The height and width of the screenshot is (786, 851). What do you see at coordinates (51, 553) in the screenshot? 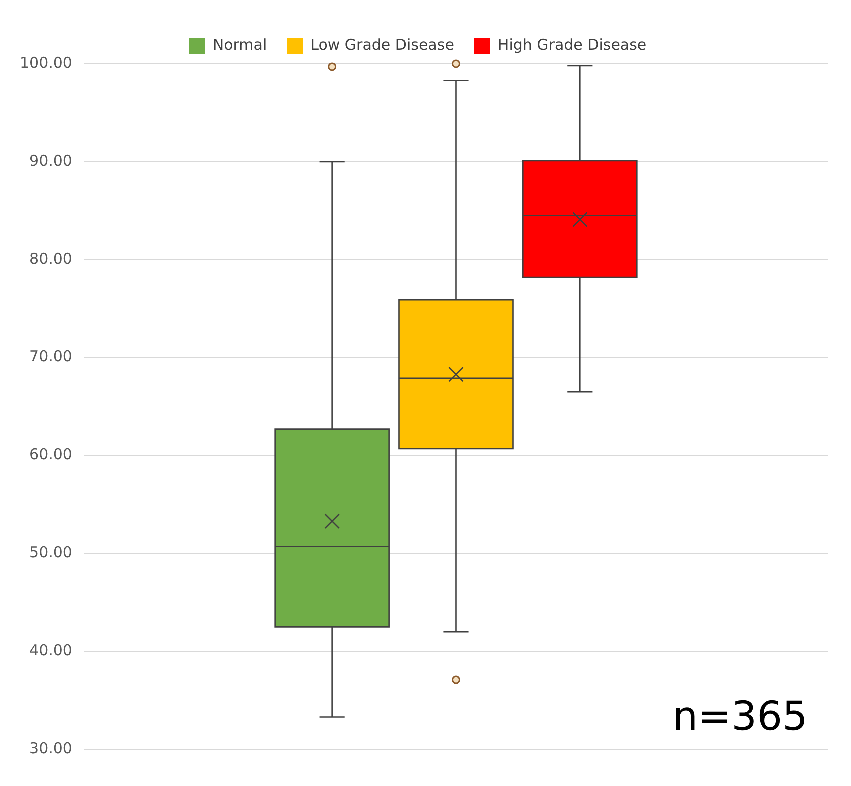
I see `y-tick-label: 50.00` at bounding box center [51, 553].